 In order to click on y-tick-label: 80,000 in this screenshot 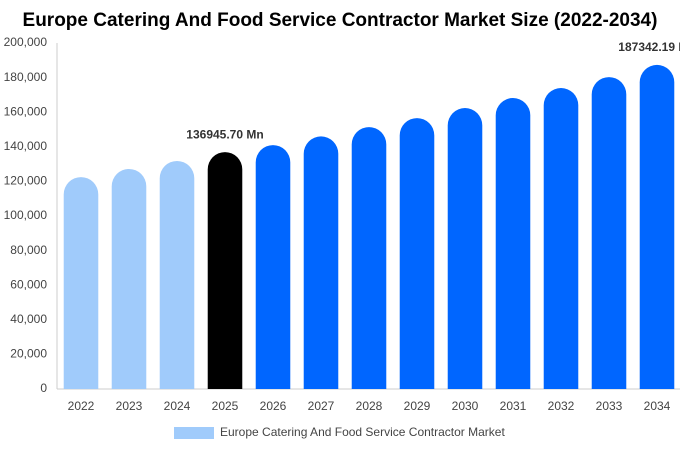, I will do `click(28, 250)`.